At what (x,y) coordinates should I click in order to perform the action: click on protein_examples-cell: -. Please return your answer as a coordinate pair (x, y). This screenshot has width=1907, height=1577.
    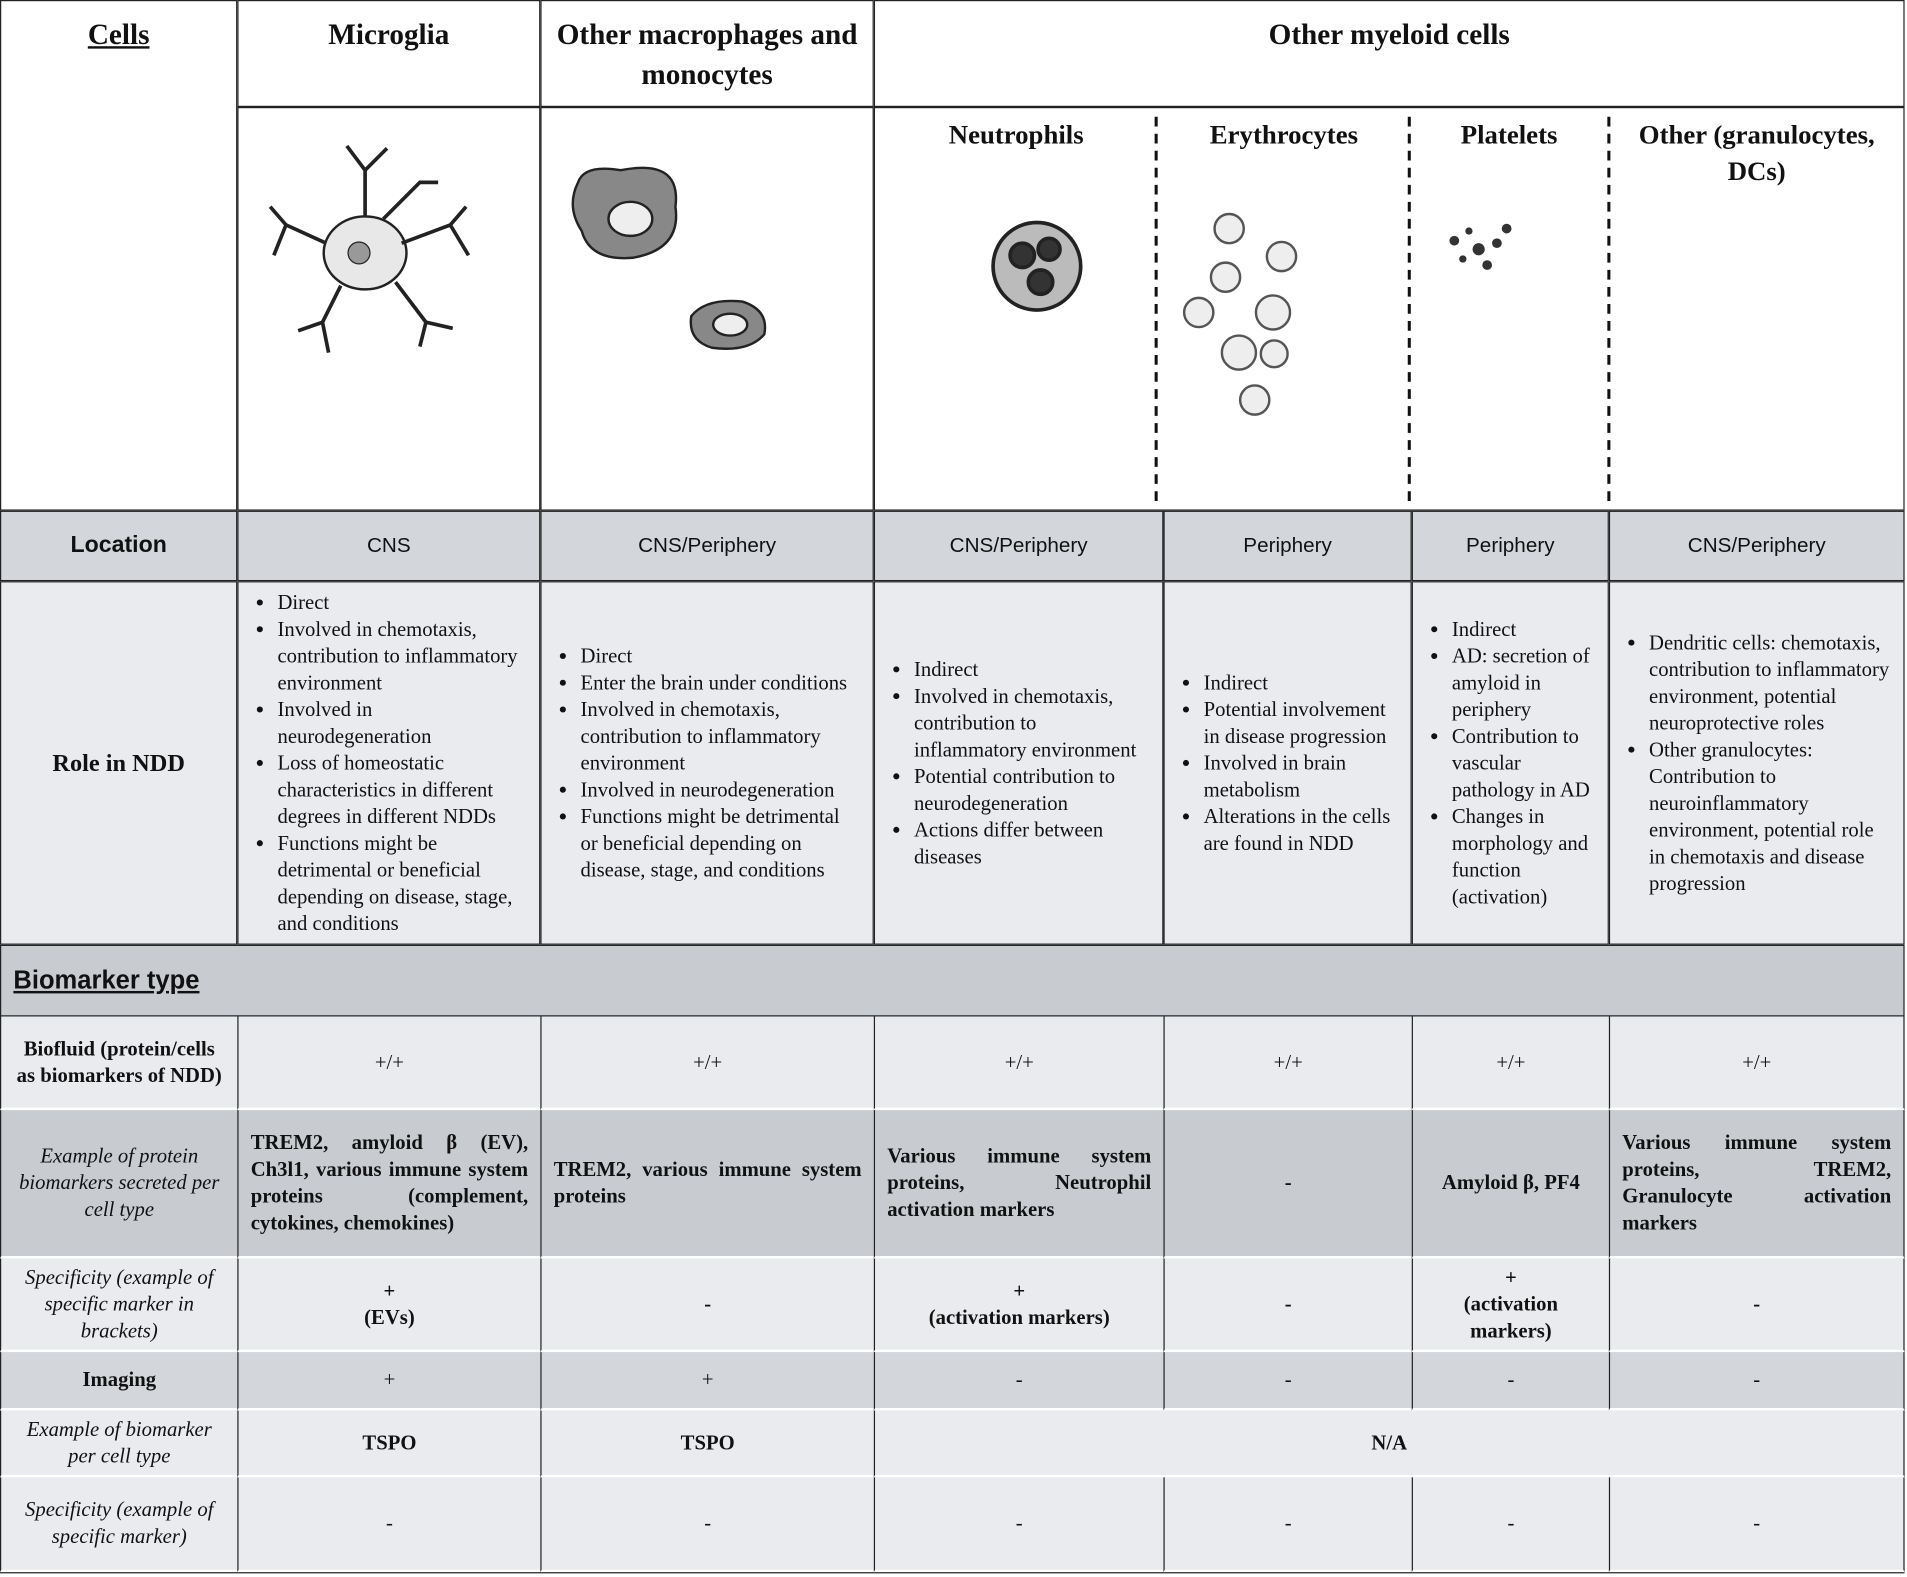
    Looking at the image, I should click on (1287, 1184).